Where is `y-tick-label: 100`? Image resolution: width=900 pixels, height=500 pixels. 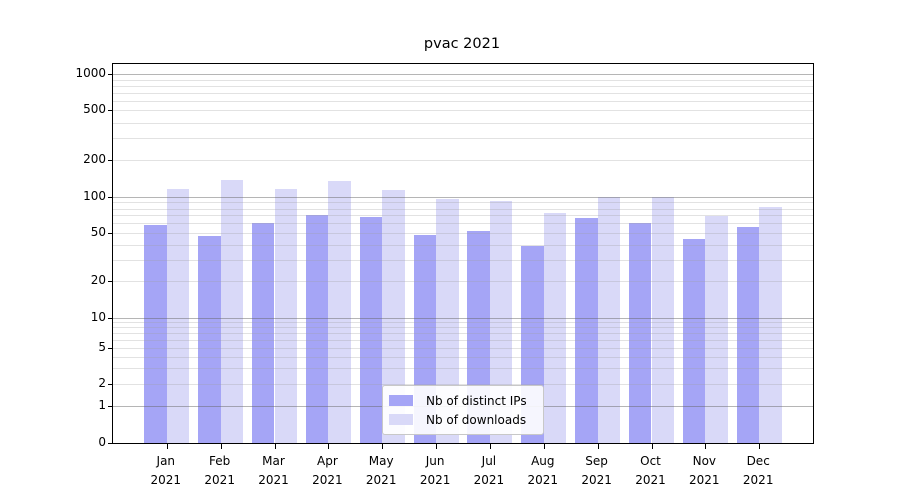
y-tick-label: 100 is located at coordinates (94, 196).